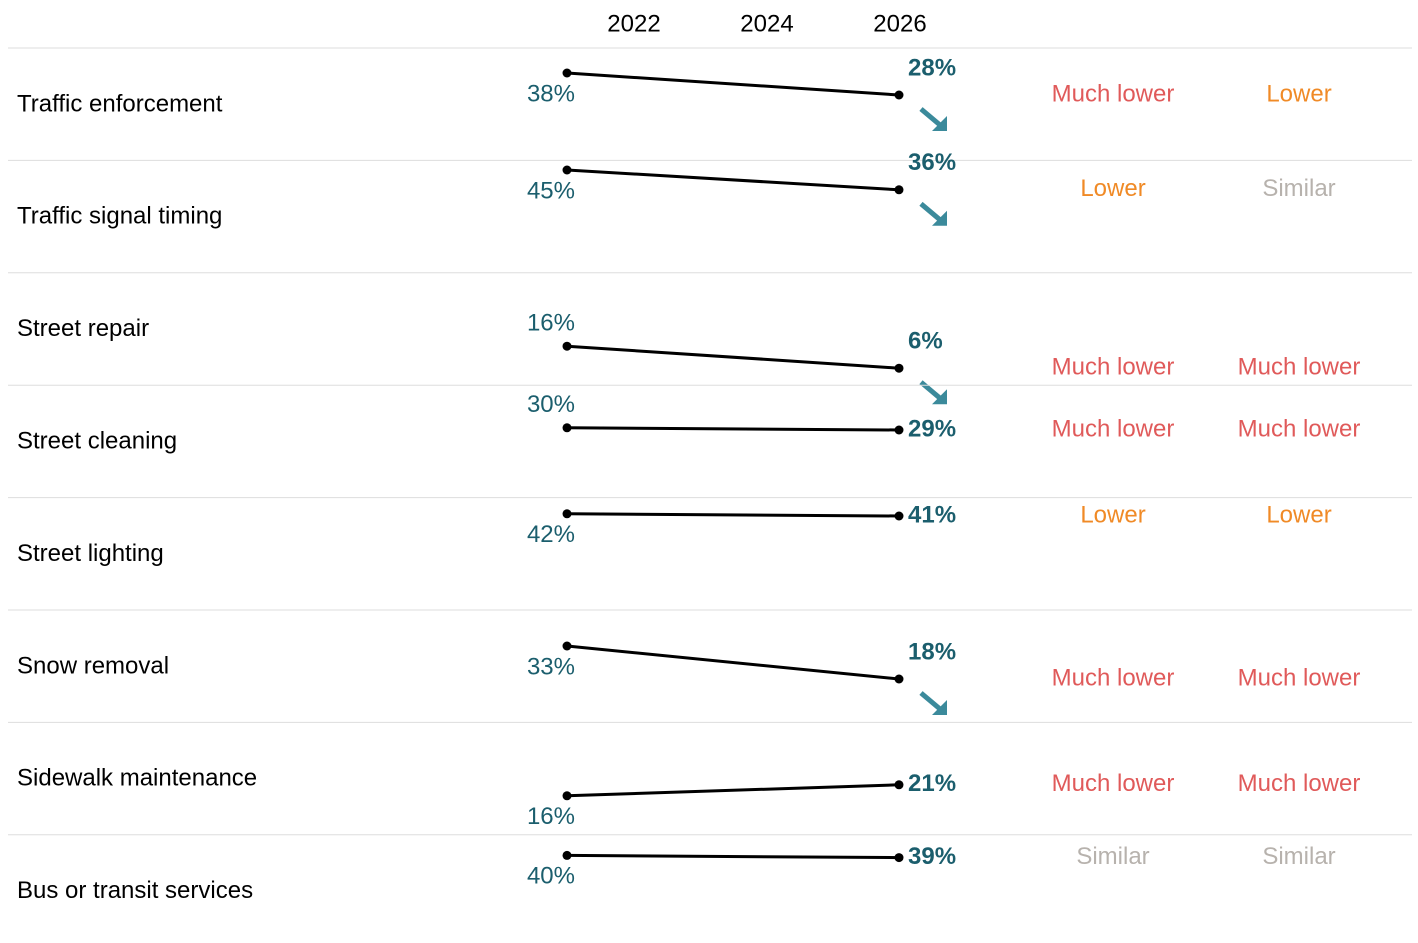 This screenshot has width=1418, height=943. Describe the element at coordinates (135, 890) in the screenshot. I see `row-label: Bus or transit services` at that location.